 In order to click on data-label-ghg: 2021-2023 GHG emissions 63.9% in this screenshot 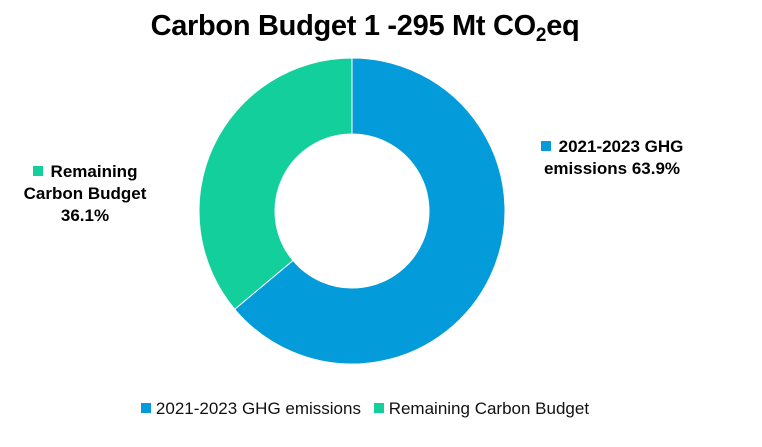, I will do `click(612, 158)`.